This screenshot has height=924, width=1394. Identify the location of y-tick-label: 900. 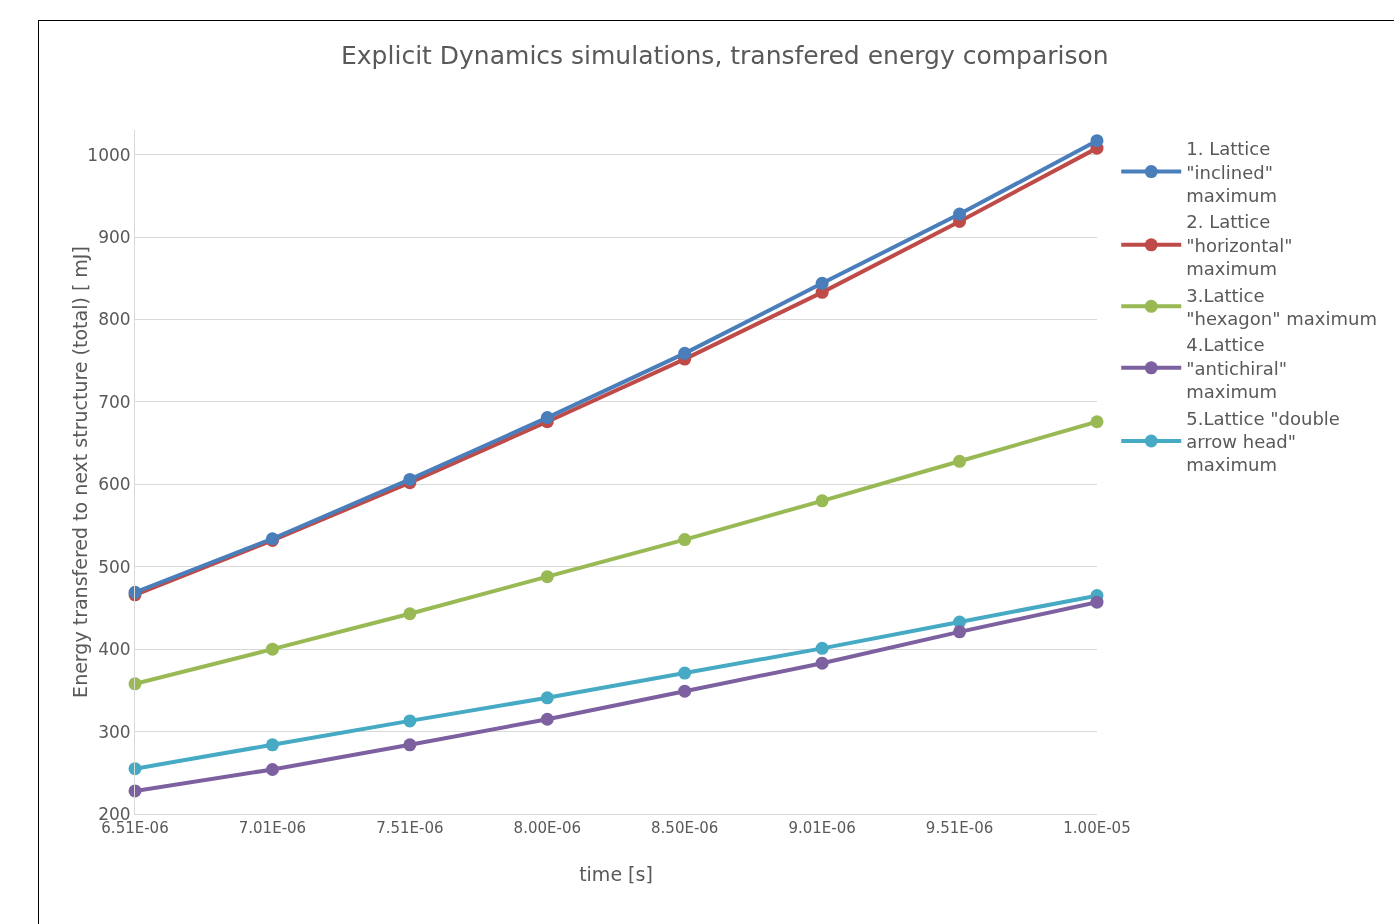
(114, 237).